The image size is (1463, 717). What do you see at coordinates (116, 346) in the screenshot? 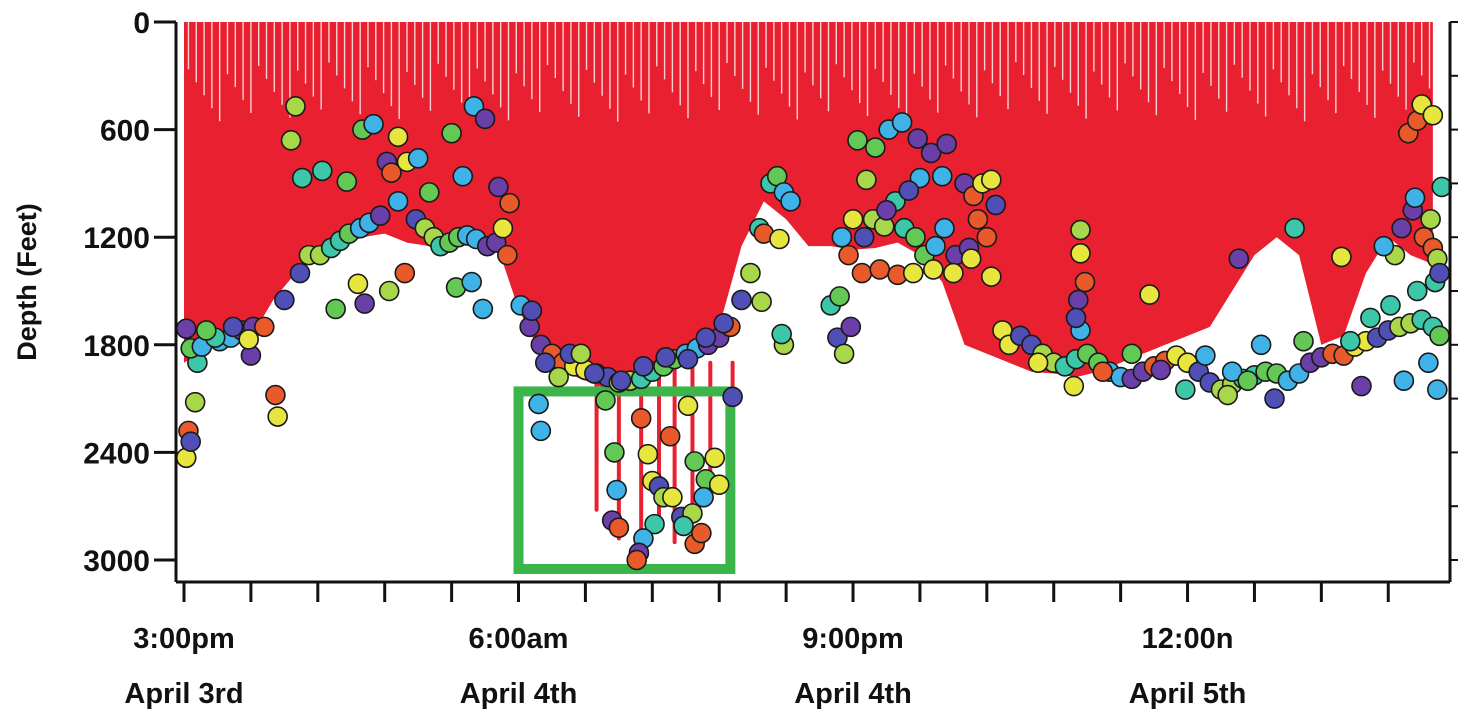
I see `y-tick-label: 1800` at bounding box center [116, 346].